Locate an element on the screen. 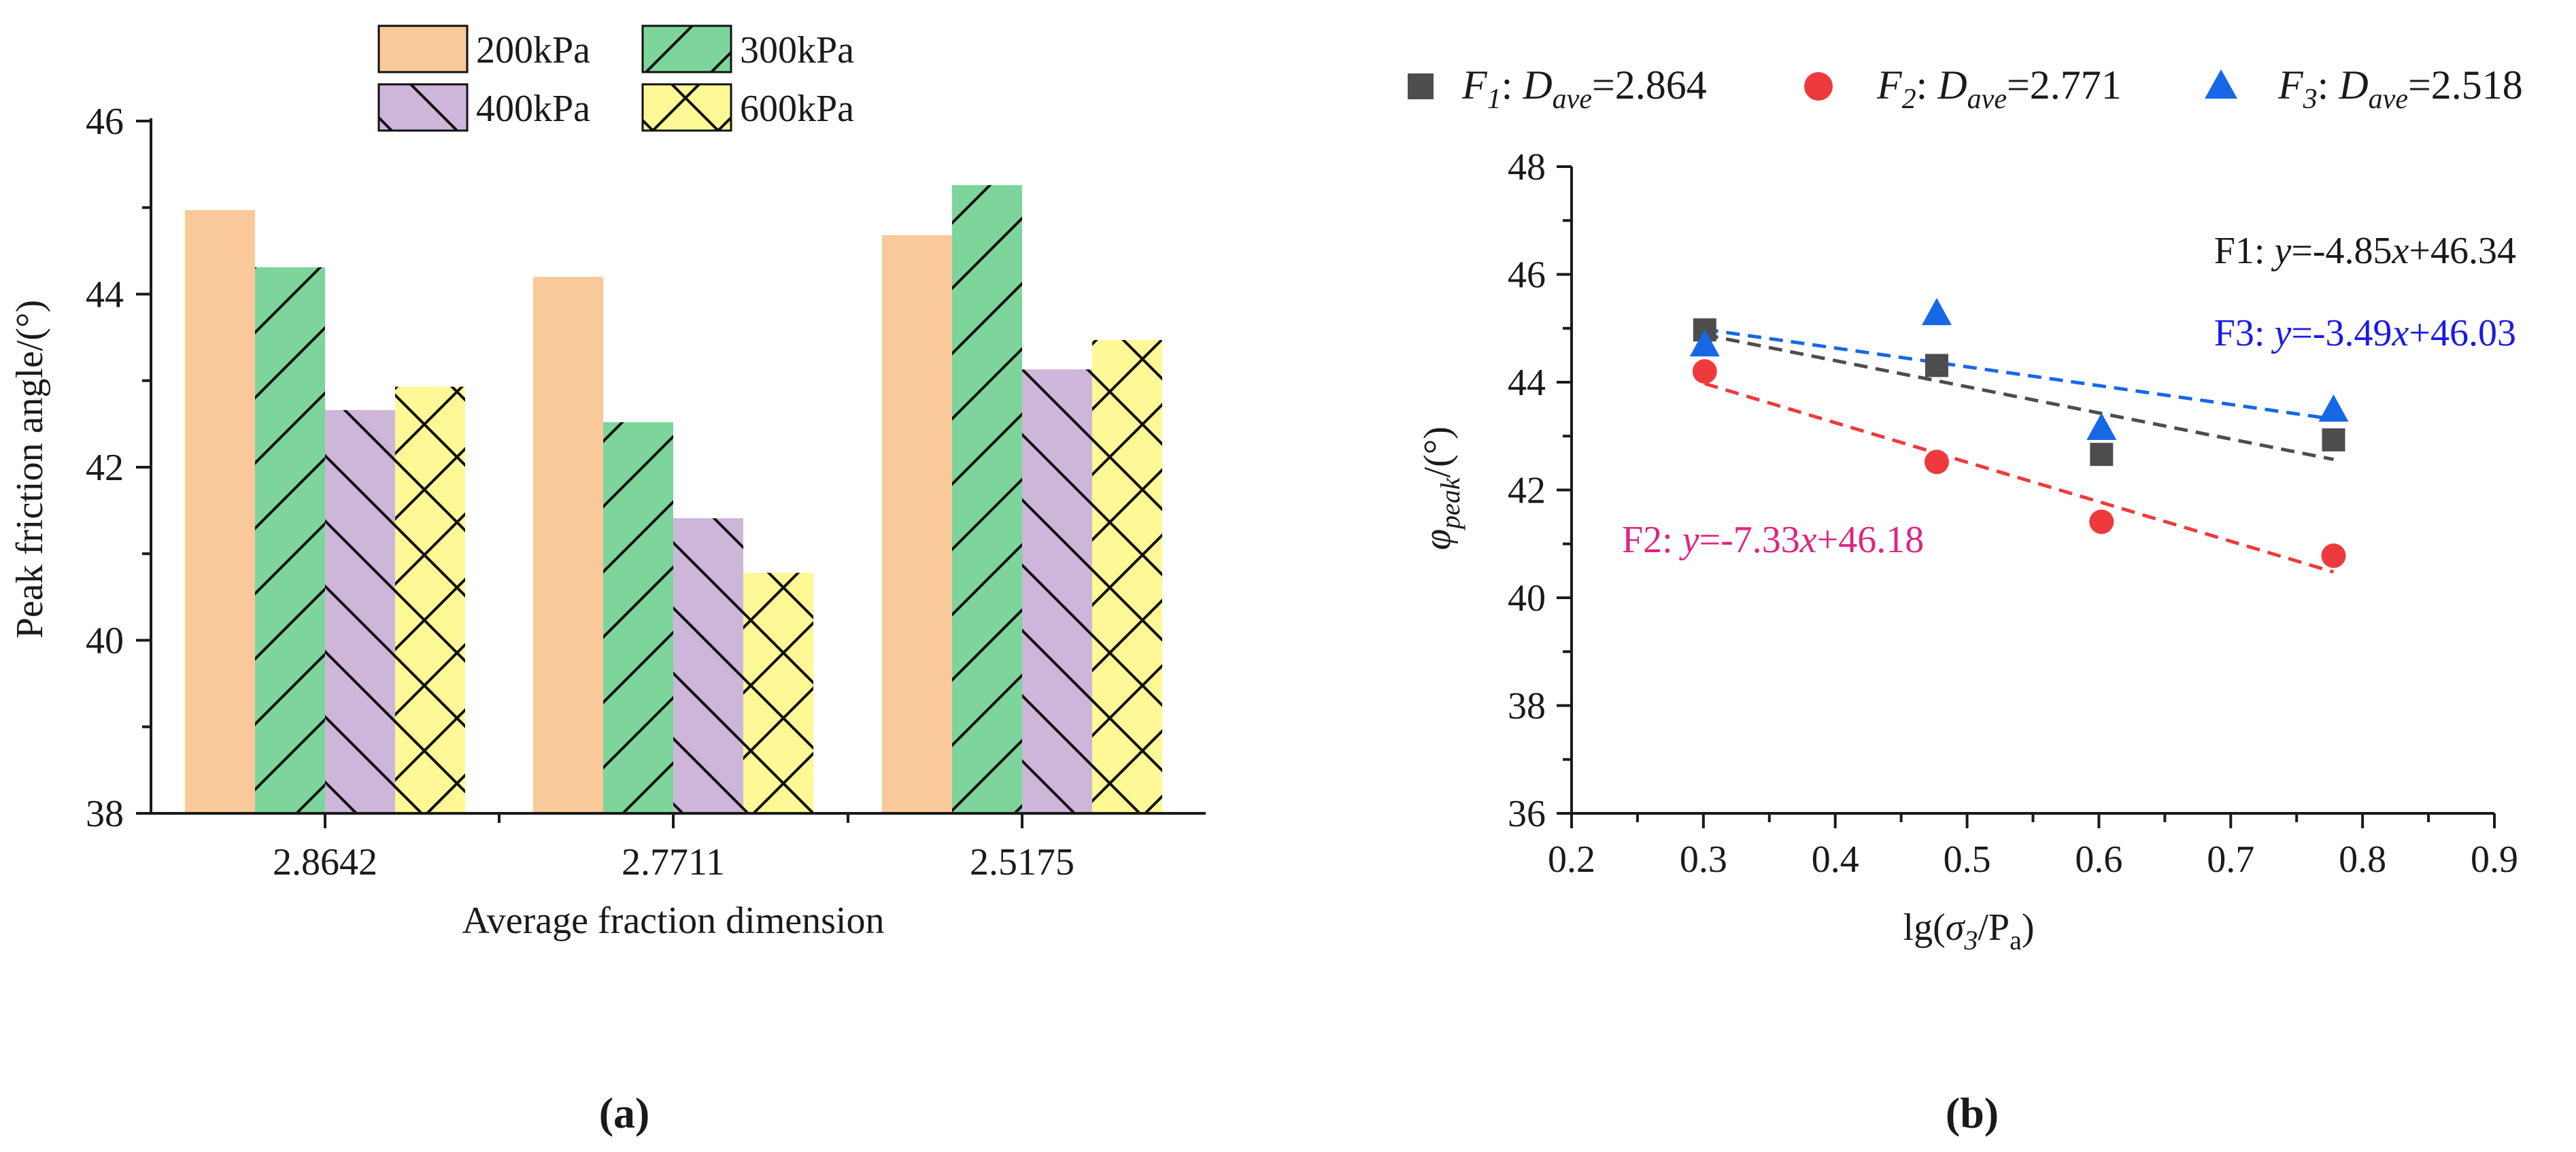  scatter-y-axis-label: φpeak/(°) is located at coordinates (1441, 488).